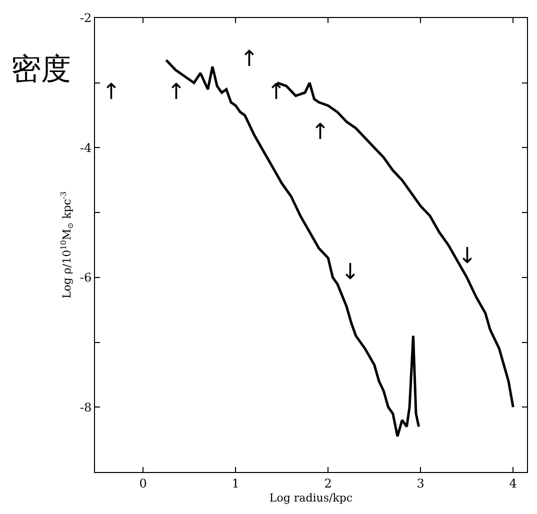 This screenshot has height=514, width=537. What do you see at coordinates (513, 483) in the screenshot?
I see `x-tick-label: 4` at bounding box center [513, 483].